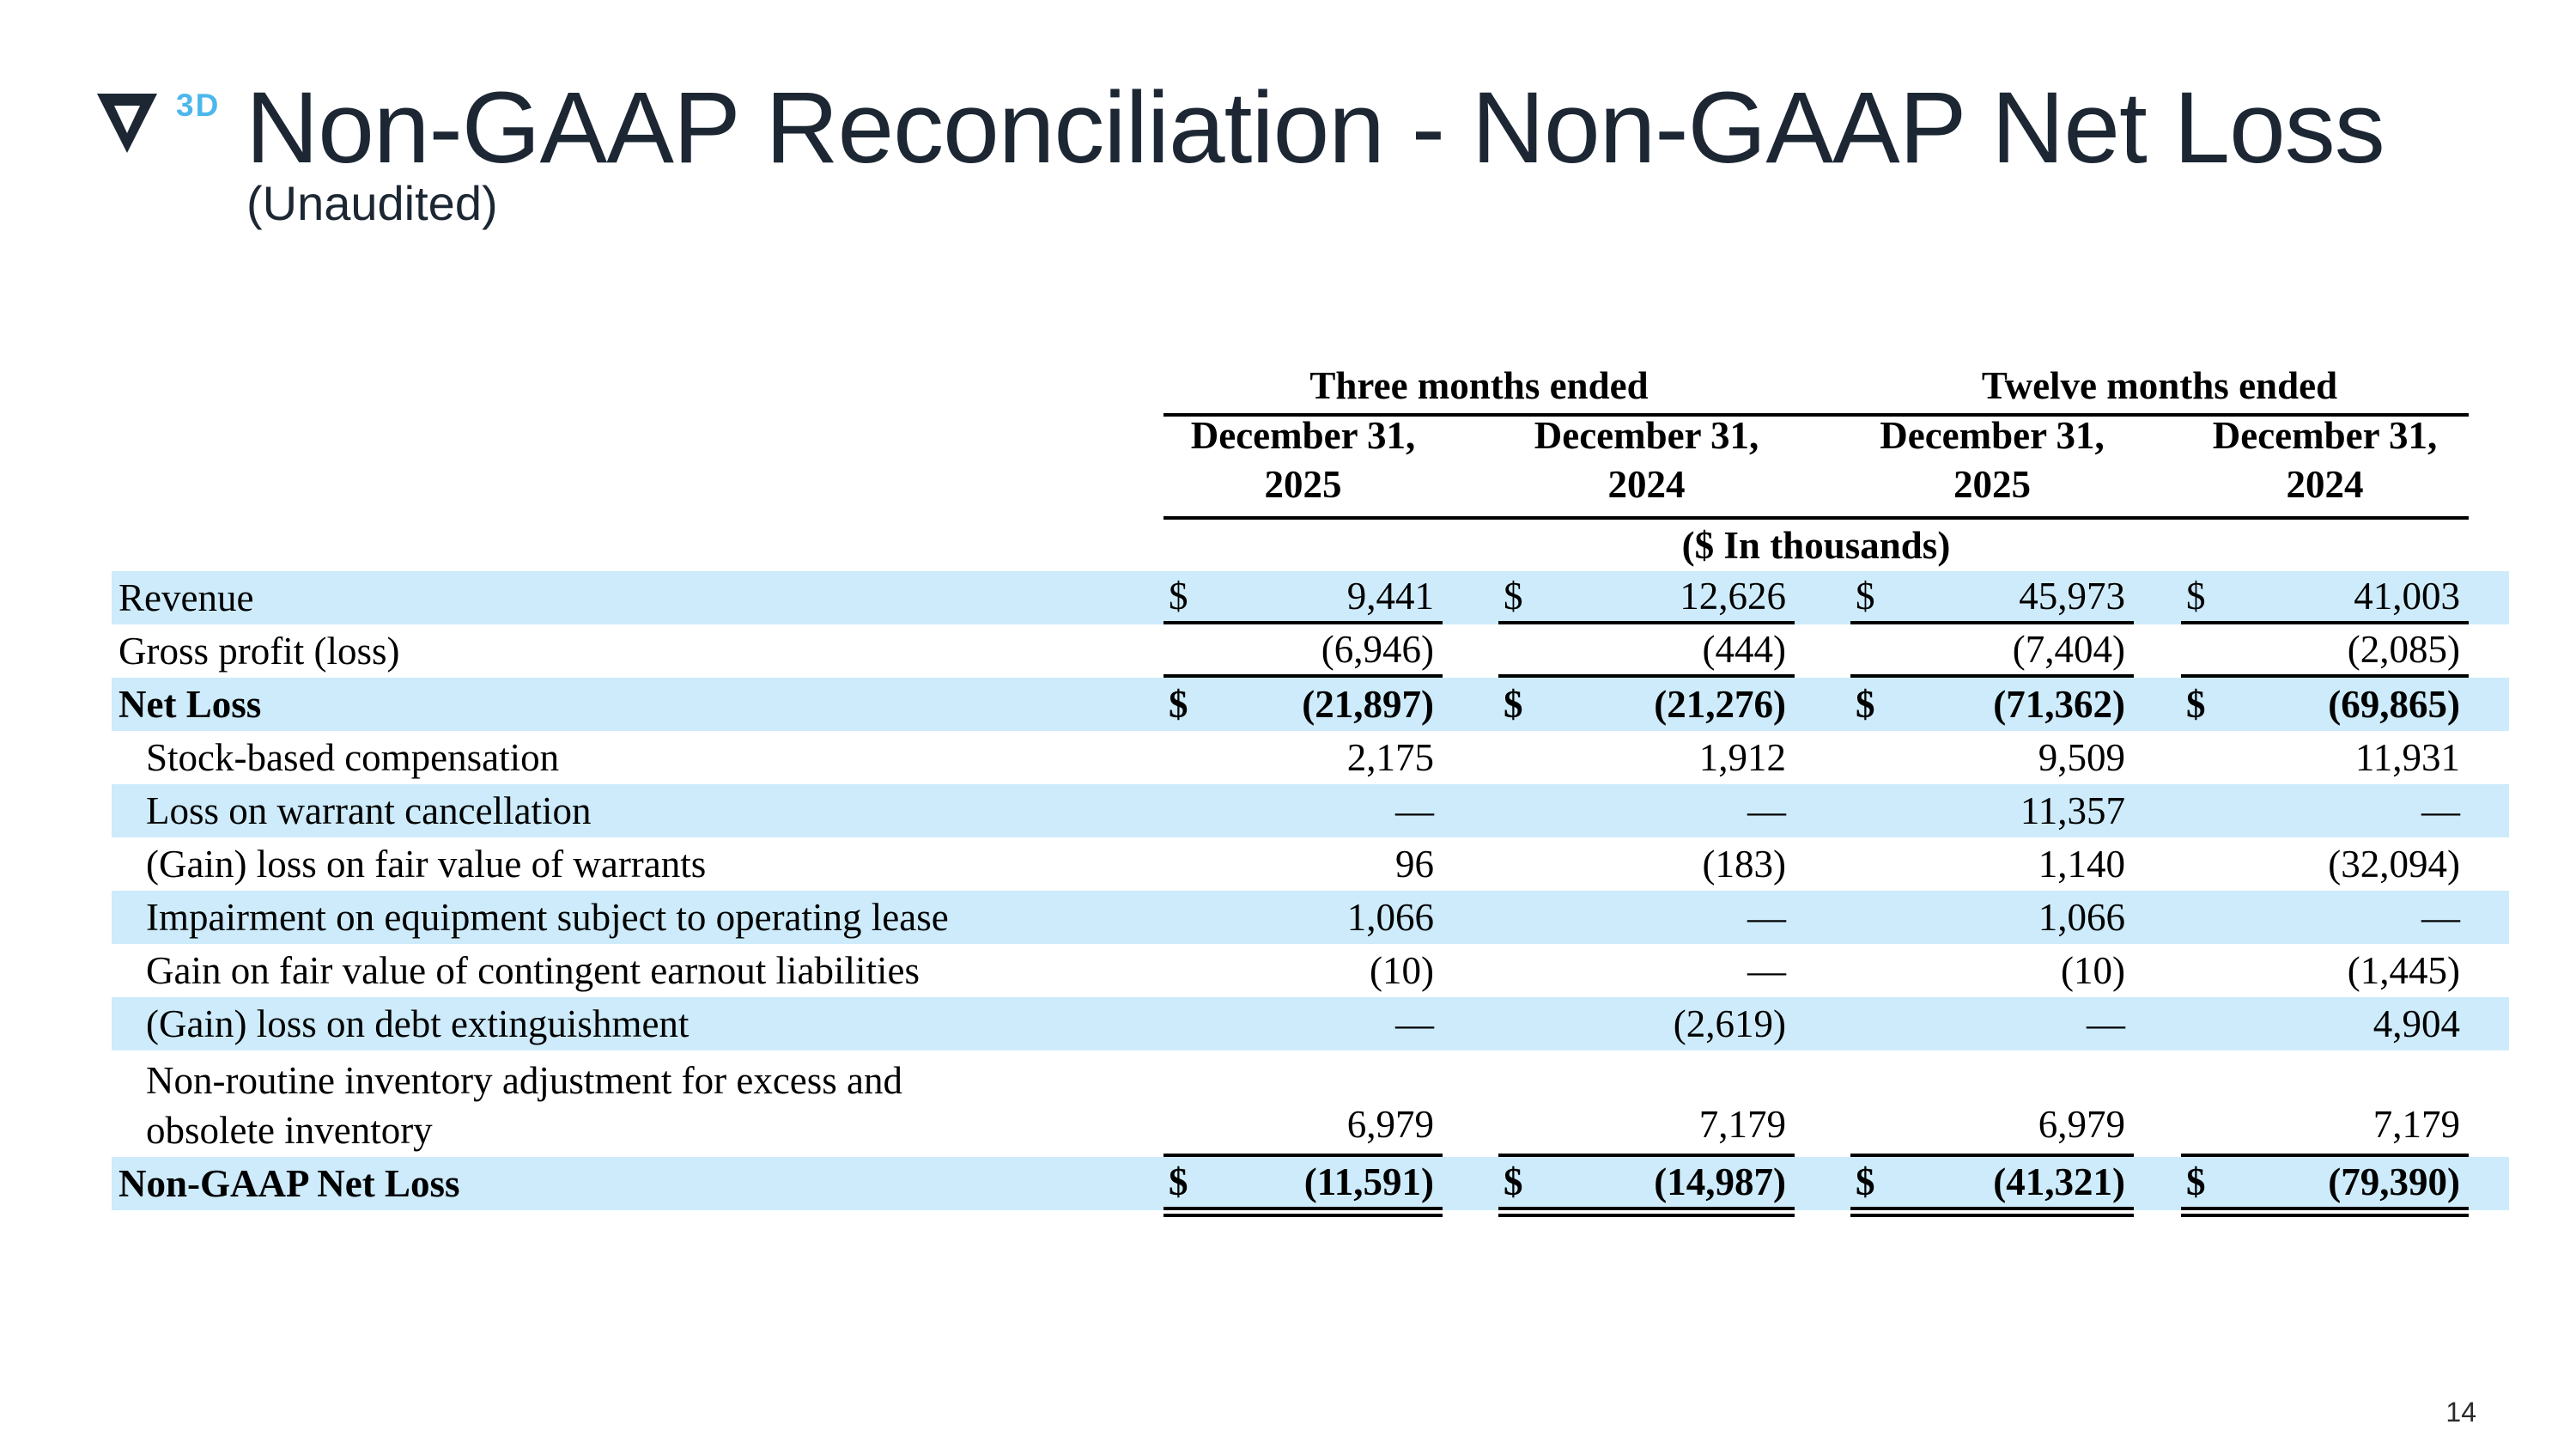  Describe the element at coordinates (2416, 1023) in the screenshot. I see `value-cell: 4,904` at that location.